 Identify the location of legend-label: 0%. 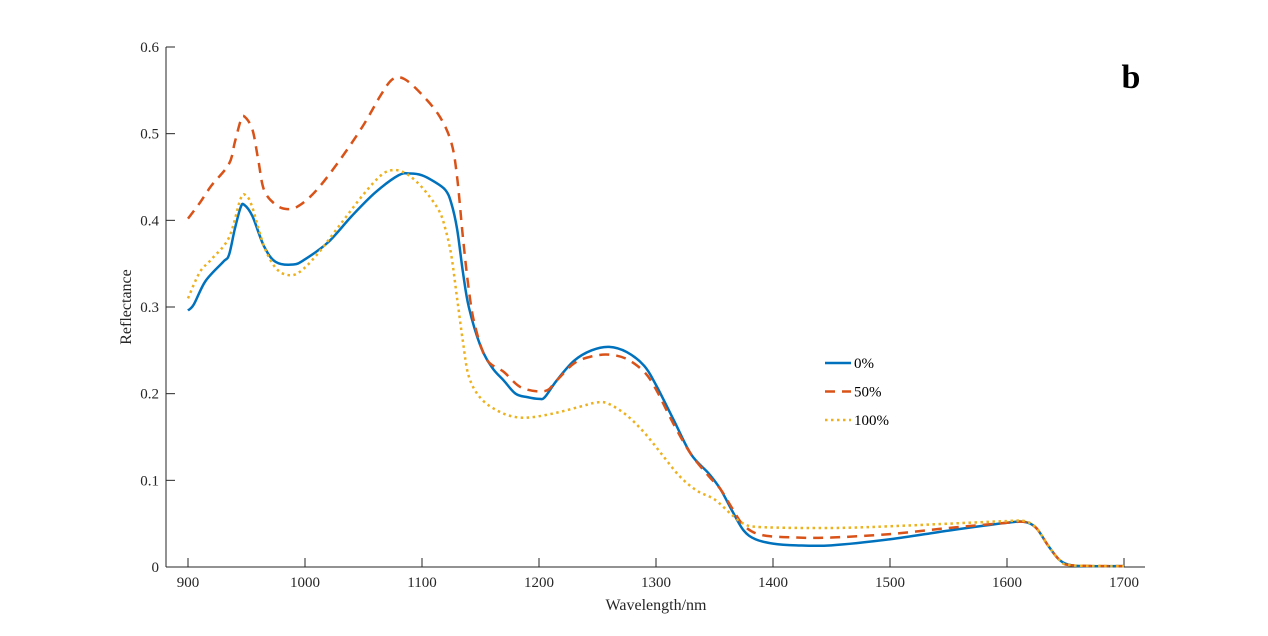
(864, 364).